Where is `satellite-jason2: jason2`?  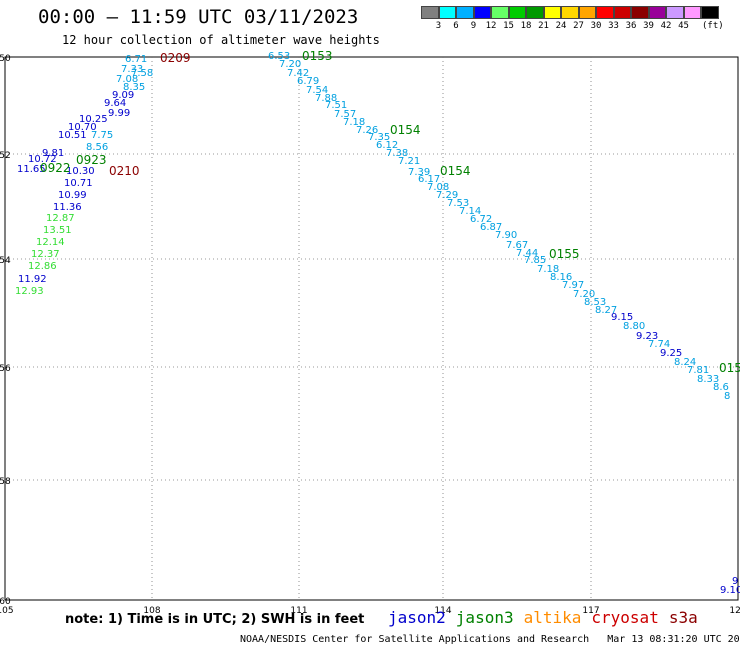
satellite-jason2: jason2 is located at coordinates (417, 617).